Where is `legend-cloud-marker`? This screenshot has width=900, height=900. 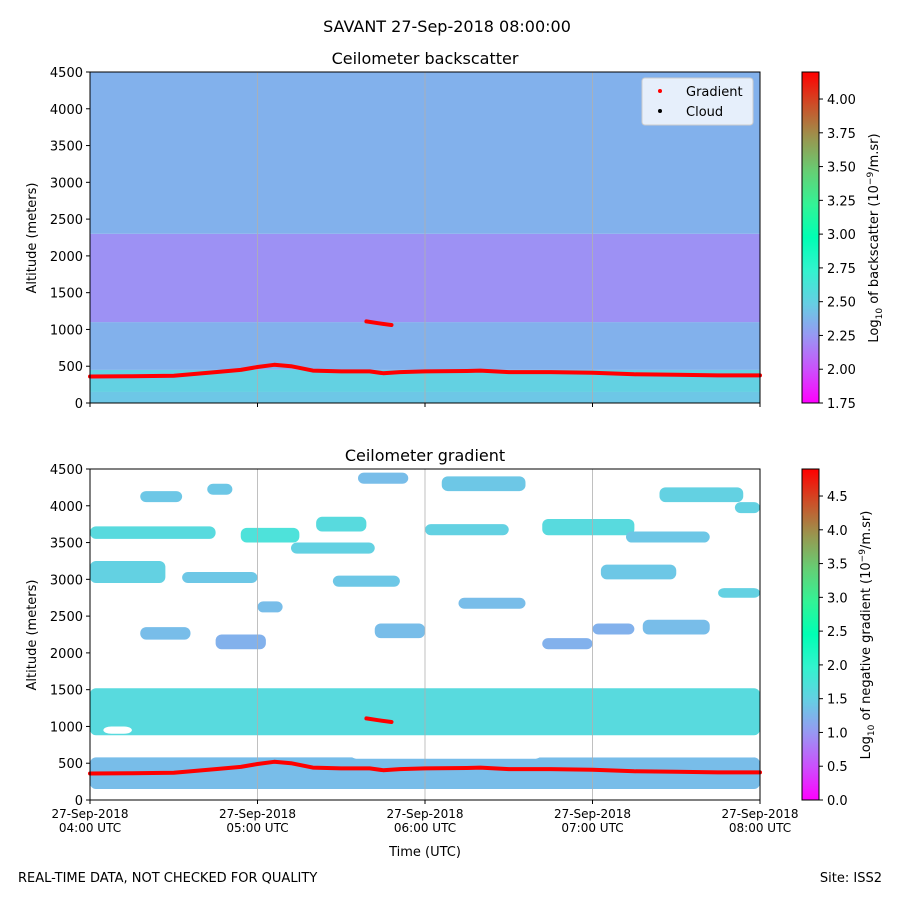
legend-cloud-marker is located at coordinates (660, 111).